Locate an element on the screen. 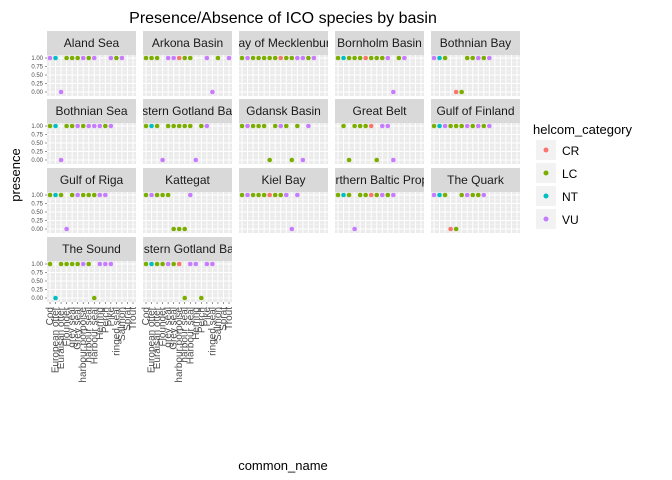  x-tick-label: European otter is located at coordinates (56, 339).